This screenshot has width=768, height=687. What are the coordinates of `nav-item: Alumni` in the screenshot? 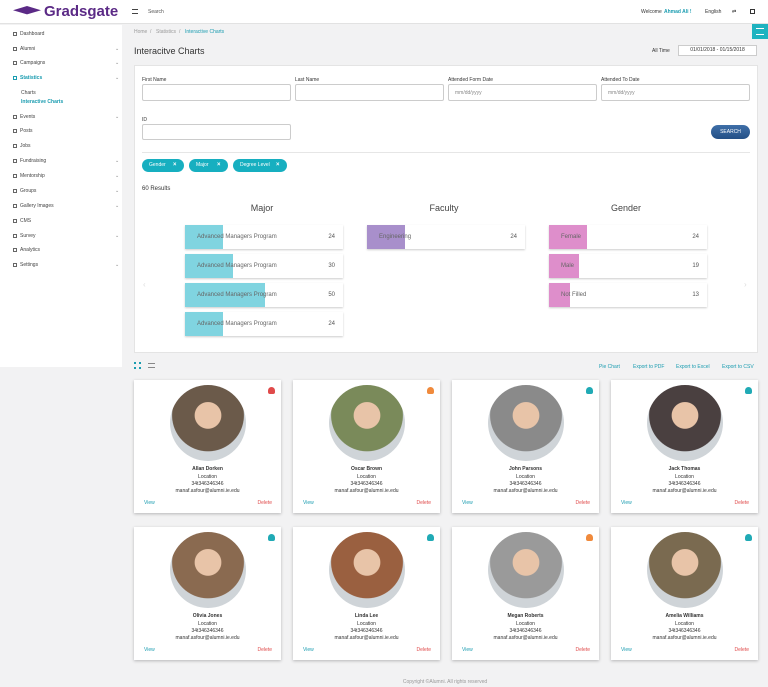 It's located at (28, 49).